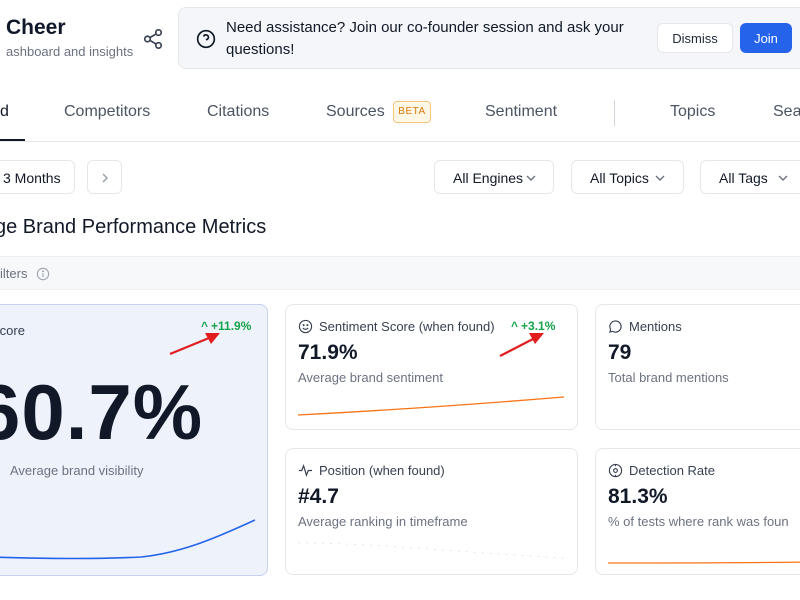 The width and height of the screenshot is (800, 600). Describe the element at coordinates (107, 111) in the screenshot. I see `tab-competitors: Competitors` at that location.